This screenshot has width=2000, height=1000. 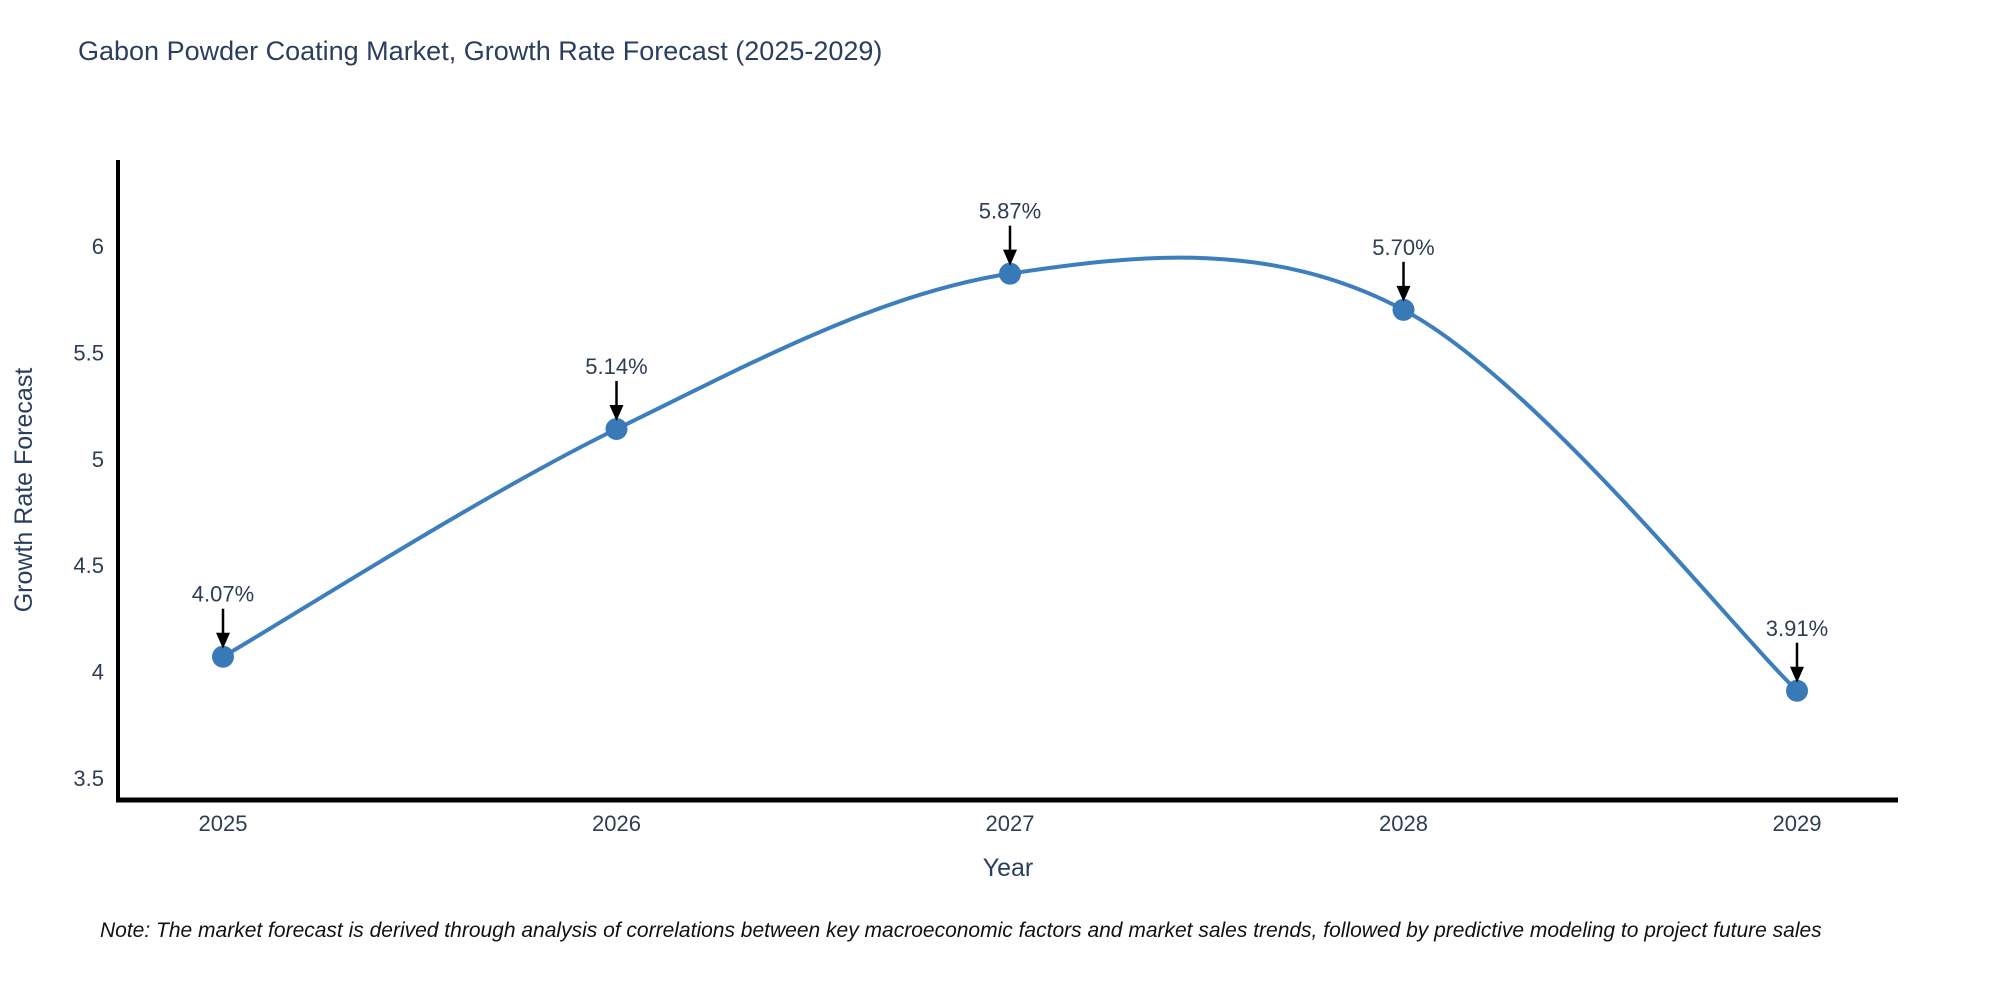 What do you see at coordinates (98, 459) in the screenshot?
I see `y-tick-label: 5` at bounding box center [98, 459].